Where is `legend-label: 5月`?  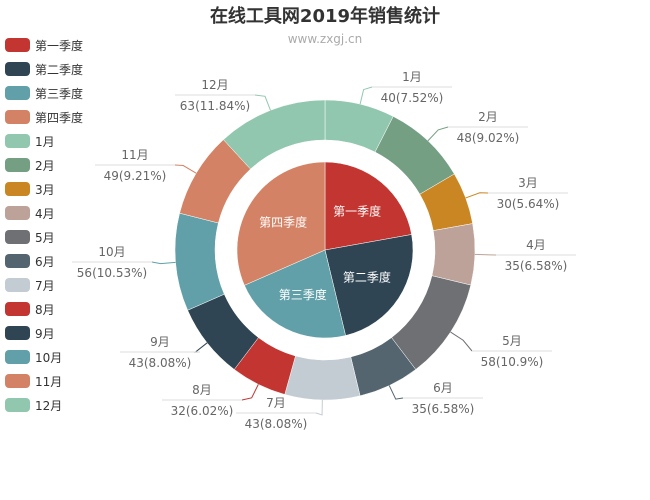
legend-label: 5月 is located at coordinates (45, 237).